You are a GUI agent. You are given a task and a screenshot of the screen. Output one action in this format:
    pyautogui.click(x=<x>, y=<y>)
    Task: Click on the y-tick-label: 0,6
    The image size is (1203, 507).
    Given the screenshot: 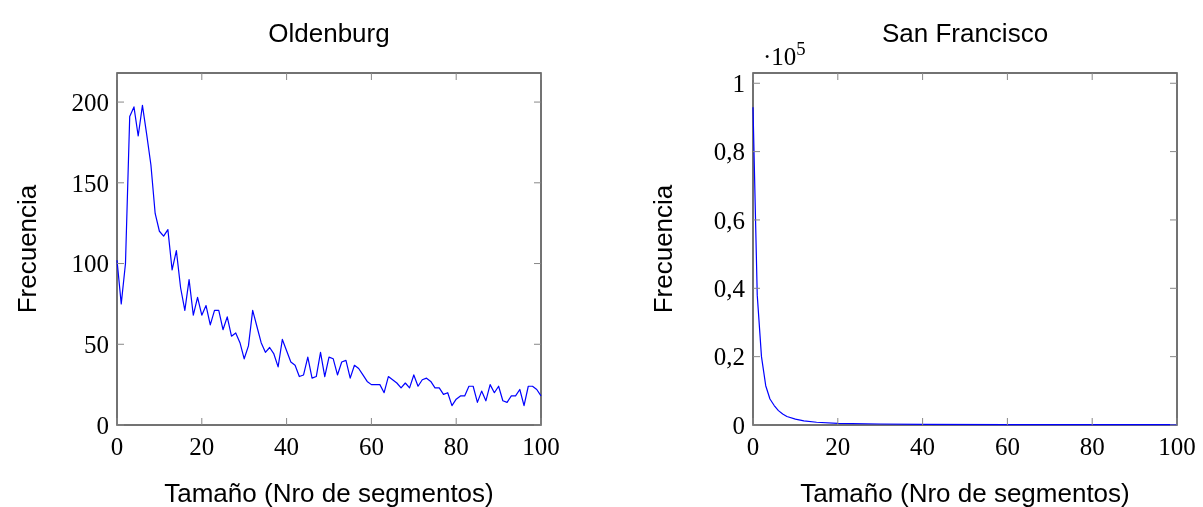 What is the action you would take?
    pyautogui.click(x=729, y=220)
    